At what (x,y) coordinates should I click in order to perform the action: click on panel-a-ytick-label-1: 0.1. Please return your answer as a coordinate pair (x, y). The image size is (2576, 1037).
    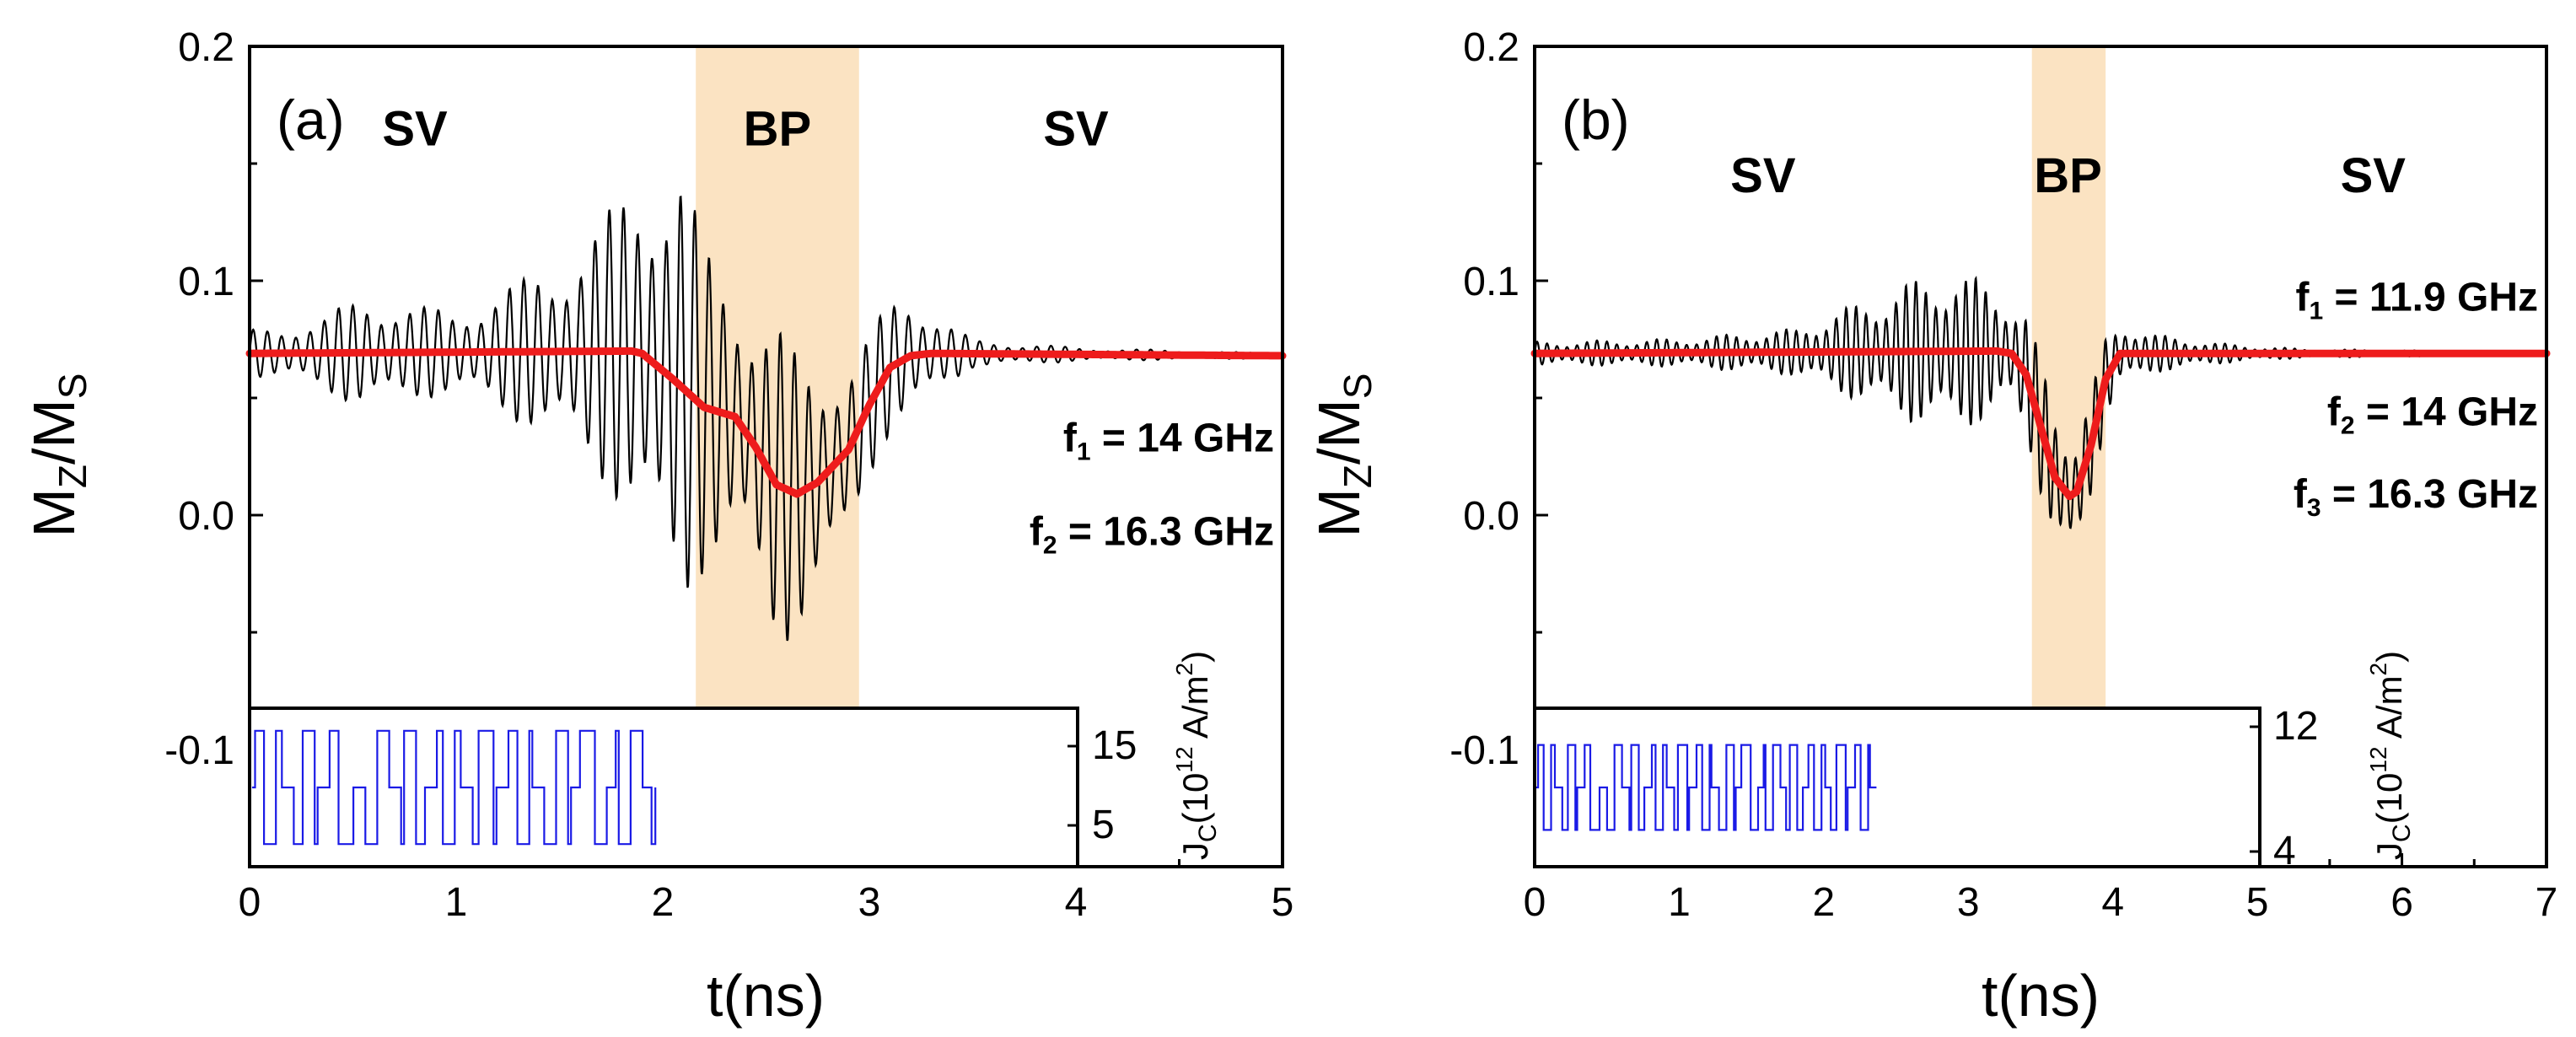
    Looking at the image, I should click on (206, 282).